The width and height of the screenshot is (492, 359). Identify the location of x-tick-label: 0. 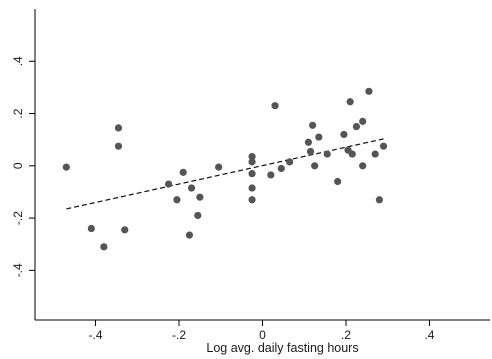
(262, 335).